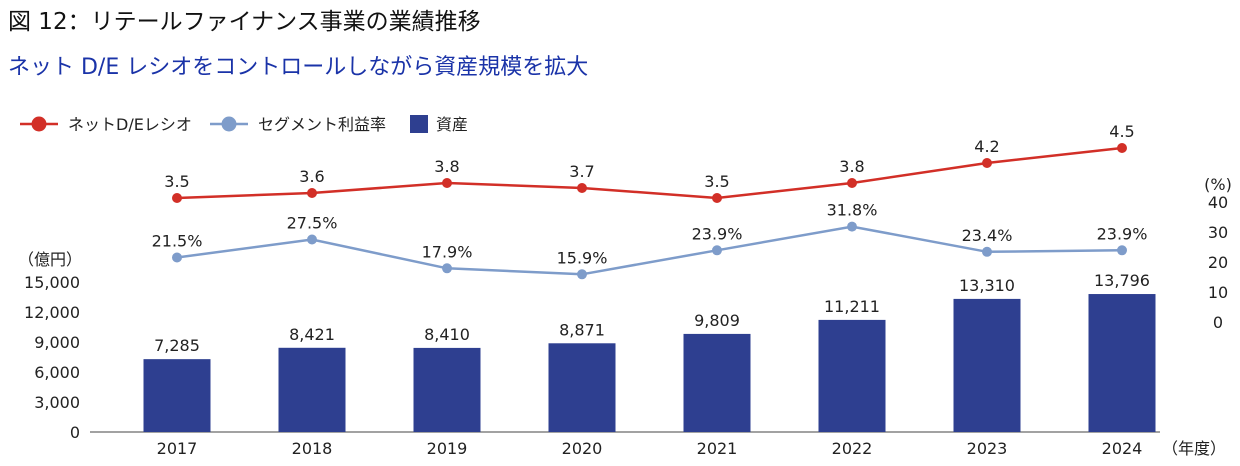 This screenshot has width=1240, height=466. Describe the element at coordinates (177, 241) in the screenshot. I see `segment-margin-value-label: 21.5%` at that location.